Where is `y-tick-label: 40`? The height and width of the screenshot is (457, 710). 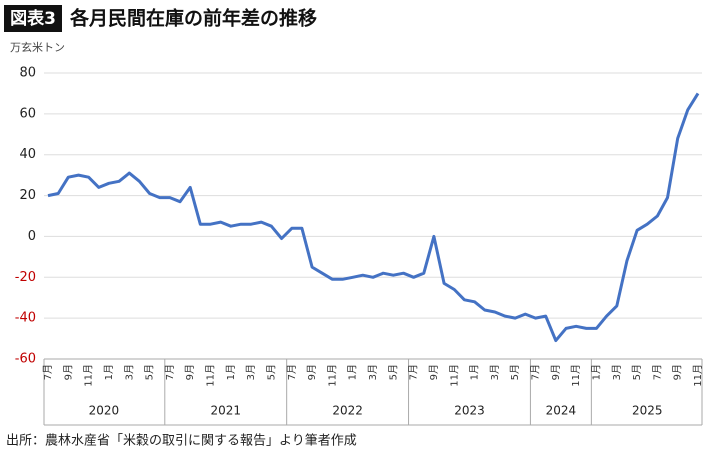
y-tick-label: 40 is located at coordinates (27, 154).